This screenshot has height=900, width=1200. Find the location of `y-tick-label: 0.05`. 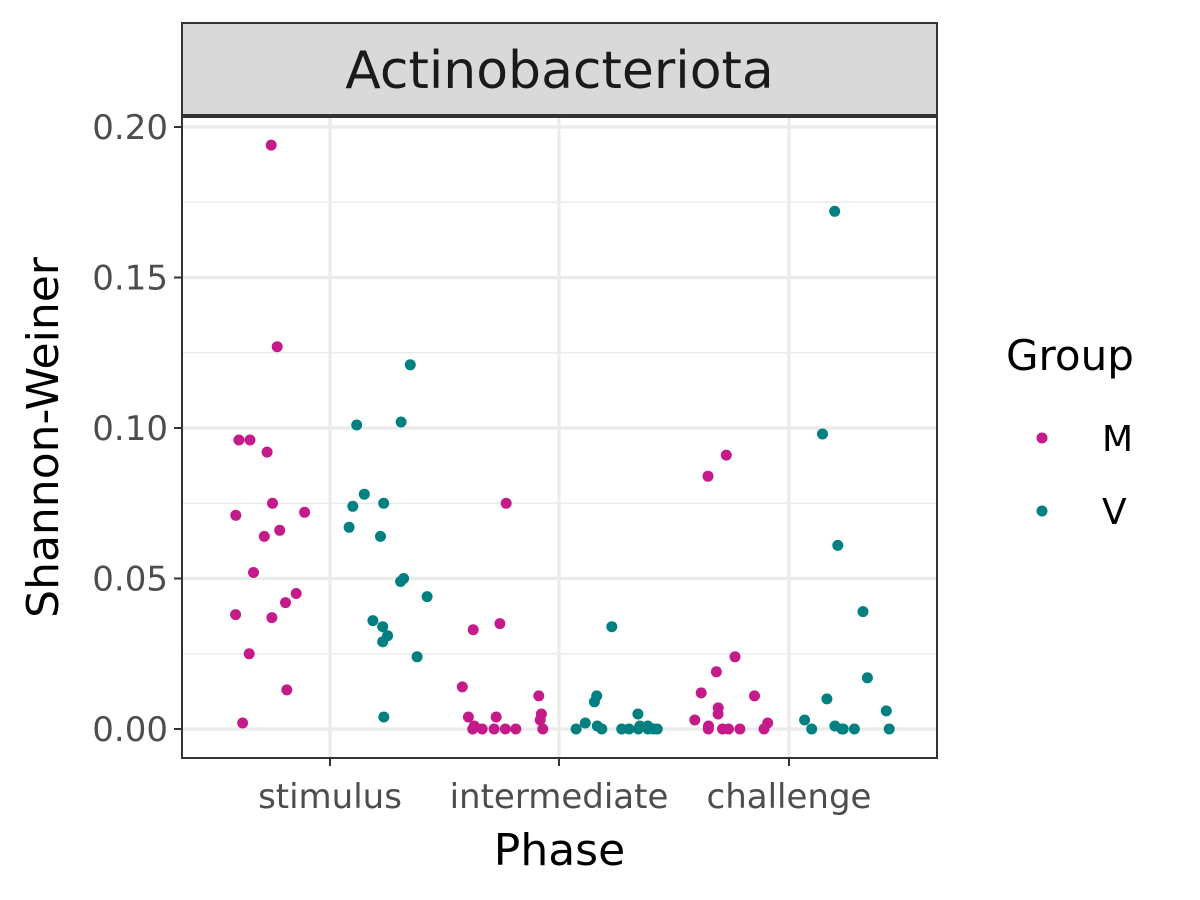

y-tick-label: 0.05 is located at coordinates (130, 580).